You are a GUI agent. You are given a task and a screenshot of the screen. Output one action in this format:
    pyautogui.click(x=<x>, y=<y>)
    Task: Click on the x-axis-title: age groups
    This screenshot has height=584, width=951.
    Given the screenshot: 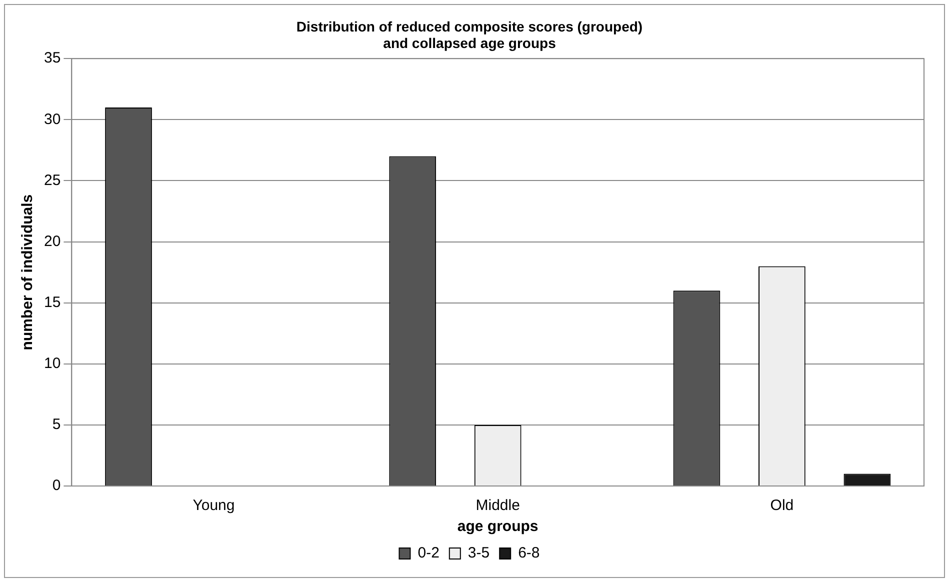 What is the action you would take?
    pyautogui.click(x=497, y=527)
    